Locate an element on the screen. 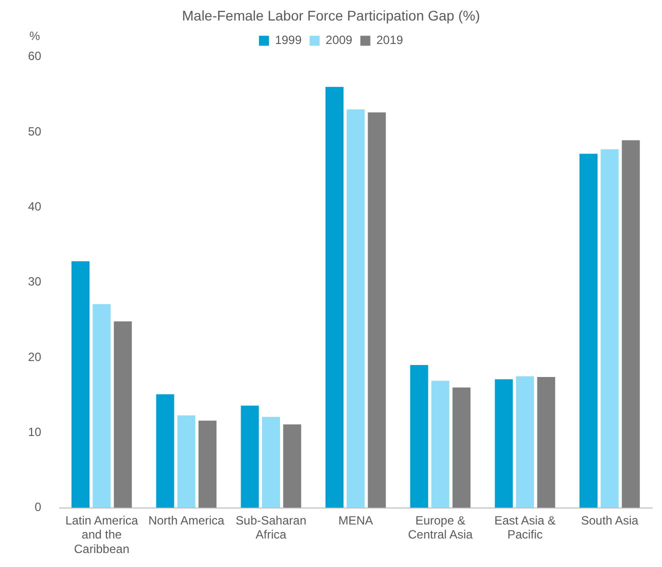 Image resolution: width=662 pixels, height=567 pixels. chart-title: Male-Female Labor Force Participation Gap (%) is located at coordinates (331, 15).